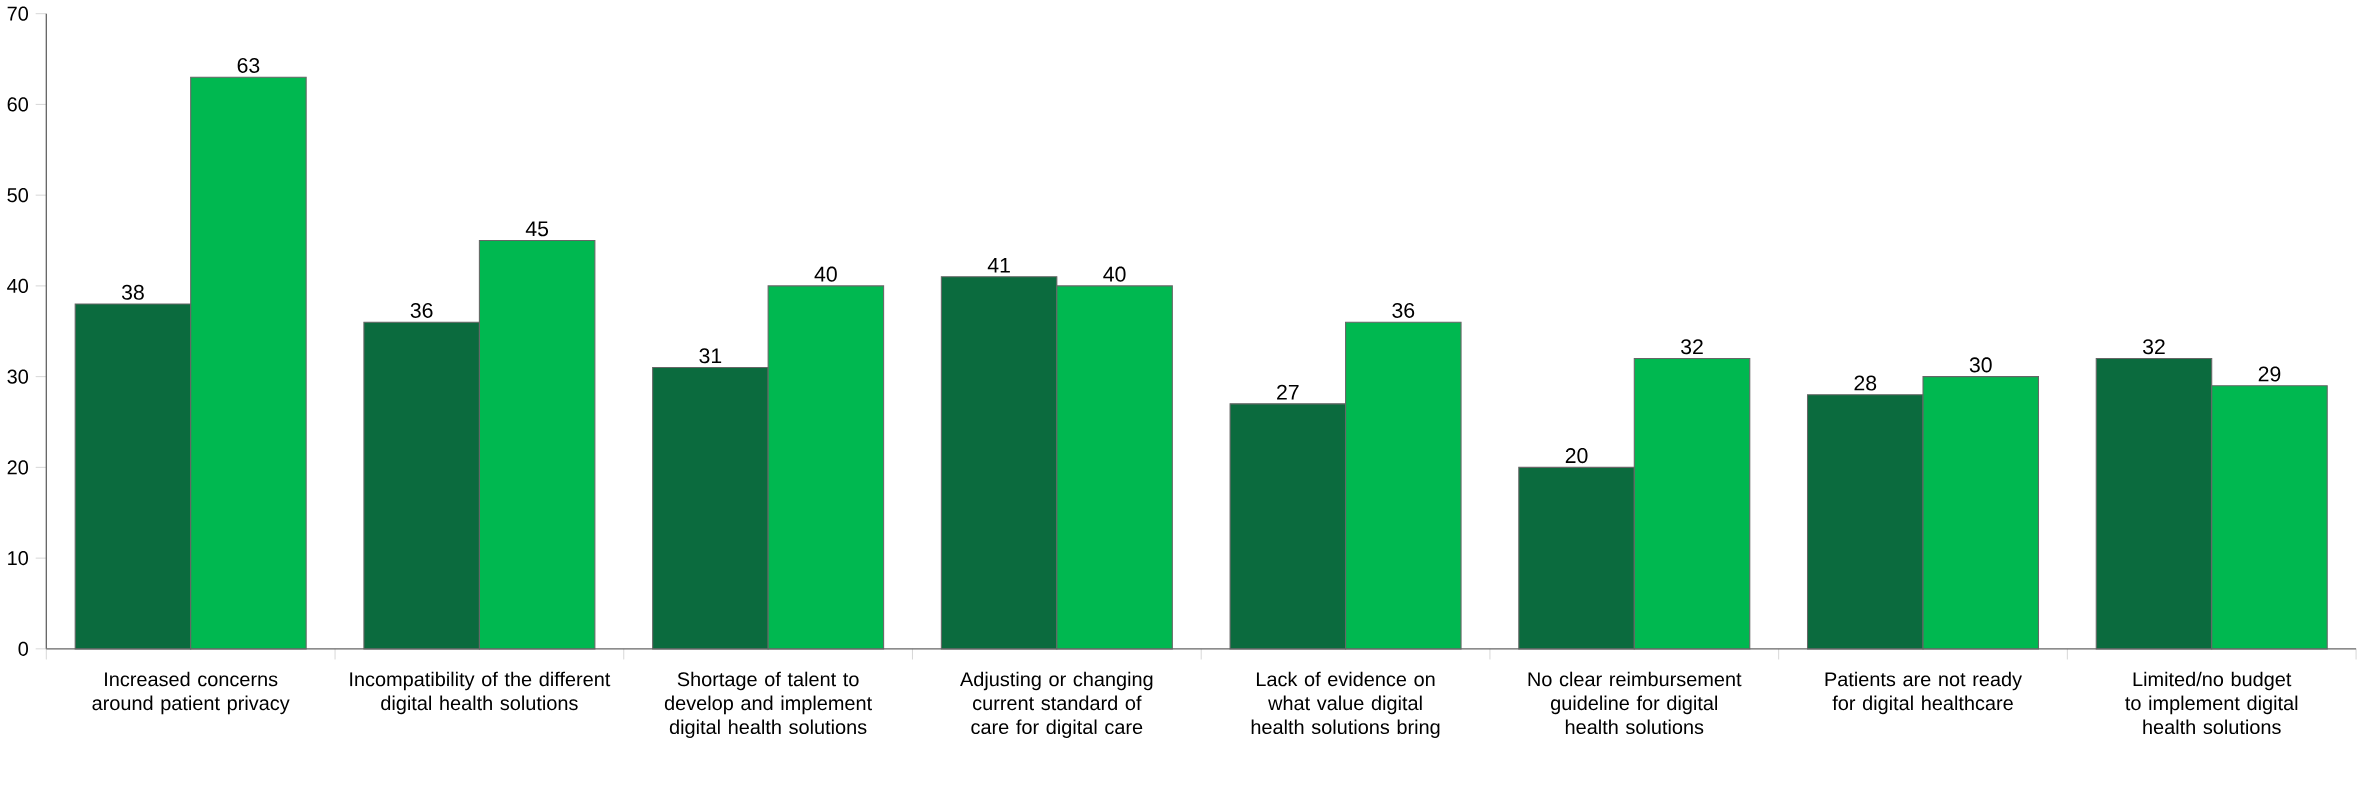 The height and width of the screenshot is (796, 2362). What do you see at coordinates (1635, 702) in the screenshot?
I see `x-tick-label: No clear reimbursement guideline for digital health solutions` at bounding box center [1635, 702].